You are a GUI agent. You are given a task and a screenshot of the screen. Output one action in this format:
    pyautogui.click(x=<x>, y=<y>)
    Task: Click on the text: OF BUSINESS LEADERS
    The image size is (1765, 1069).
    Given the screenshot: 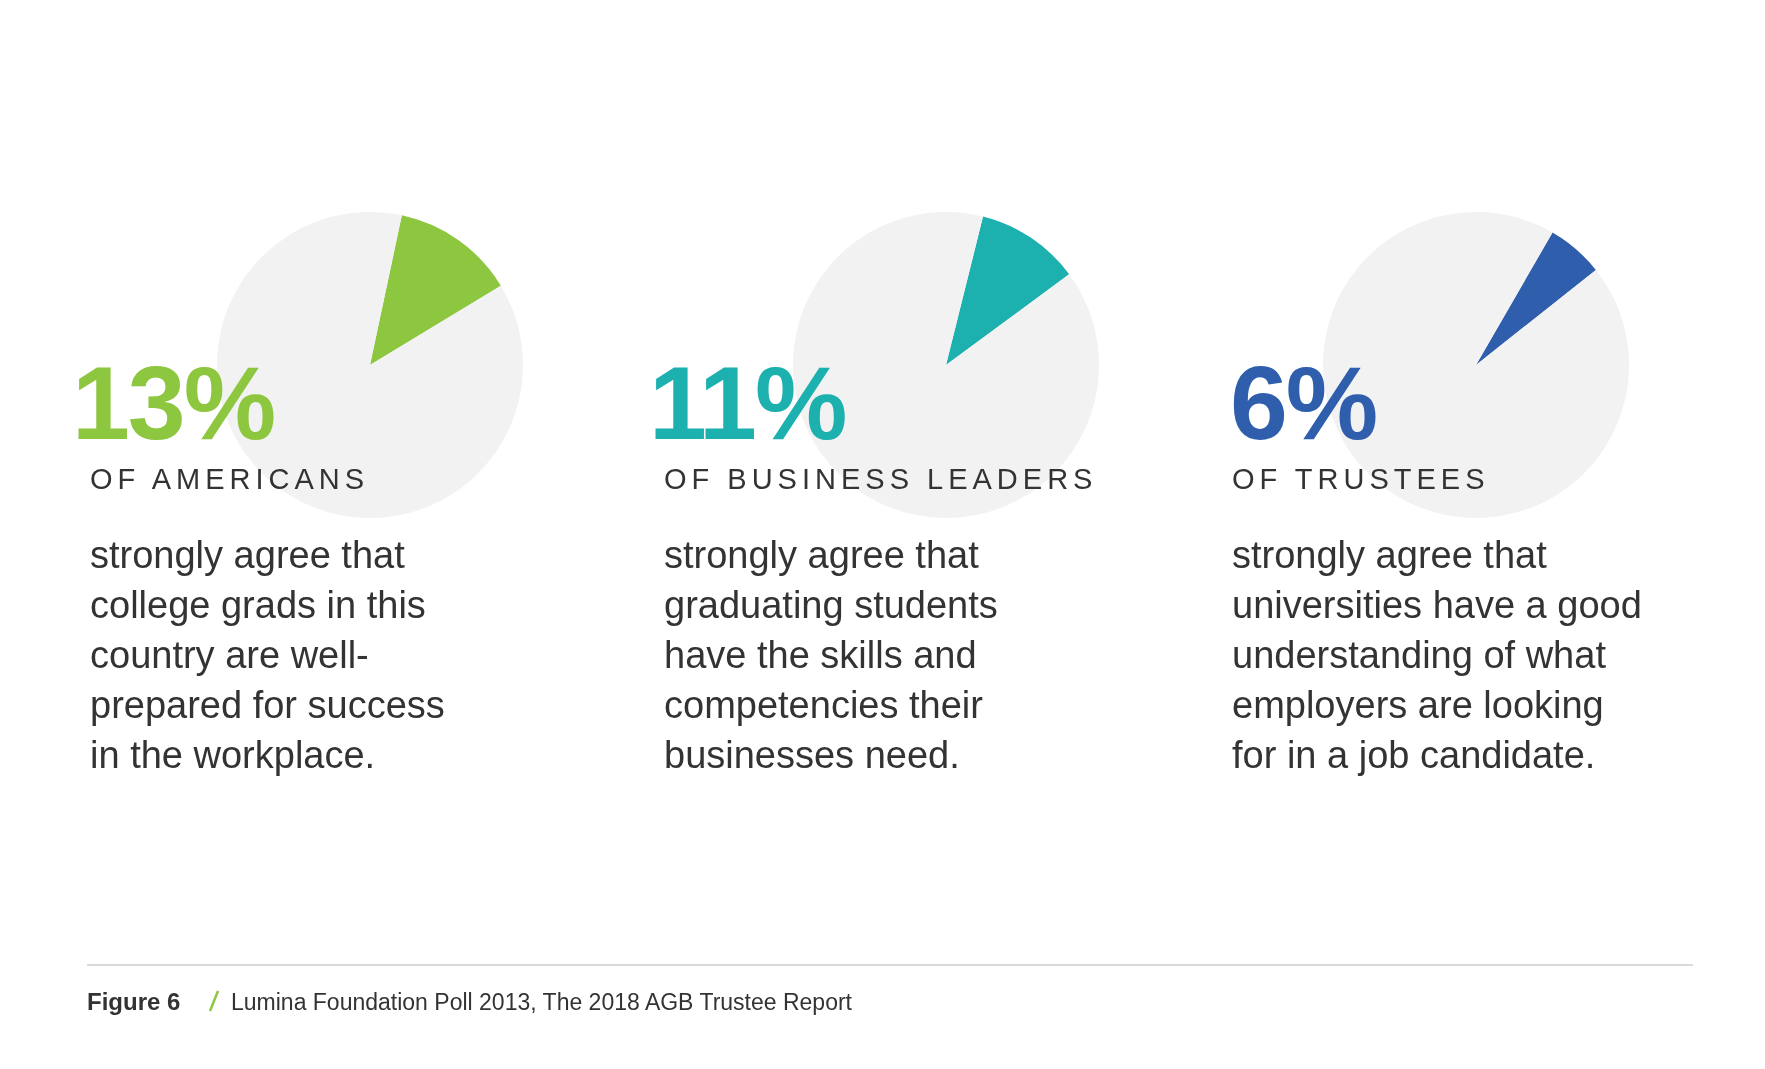 What is the action you would take?
    pyautogui.click(x=881, y=479)
    